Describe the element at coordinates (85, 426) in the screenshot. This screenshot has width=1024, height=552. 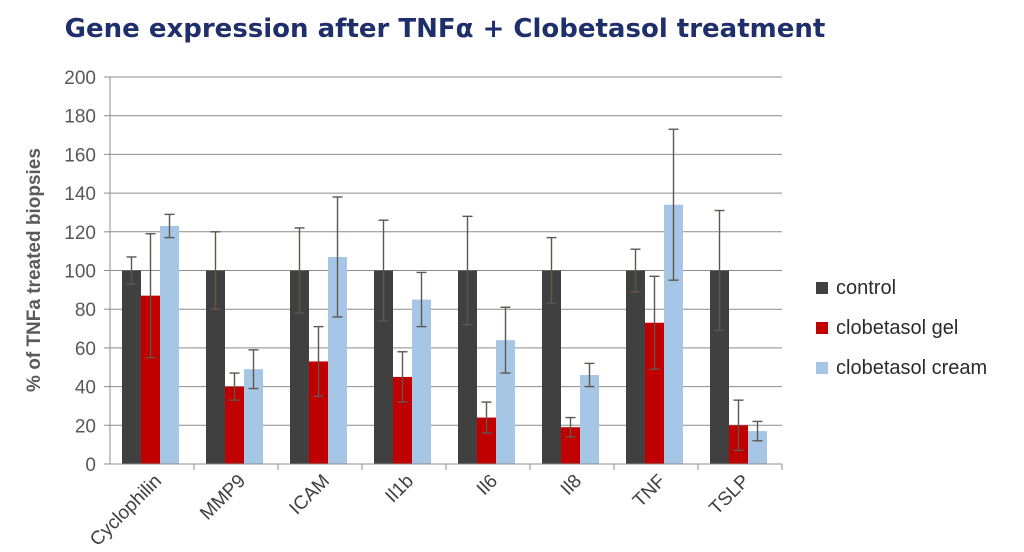
I see `y-tick-label: 20` at that location.